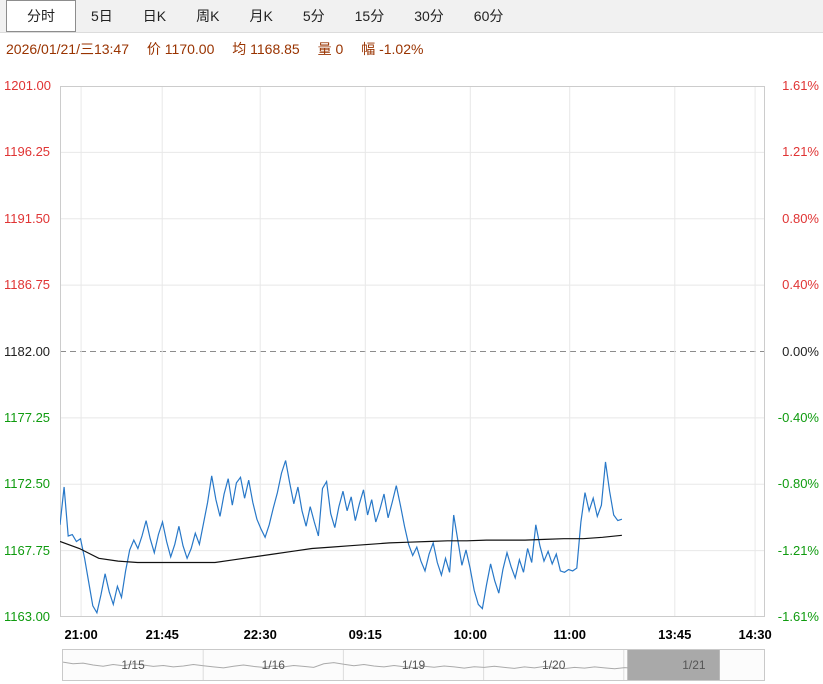  What do you see at coordinates (470, 634) in the screenshot?
I see `time-axis-label: 10:00` at bounding box center [470, 634].